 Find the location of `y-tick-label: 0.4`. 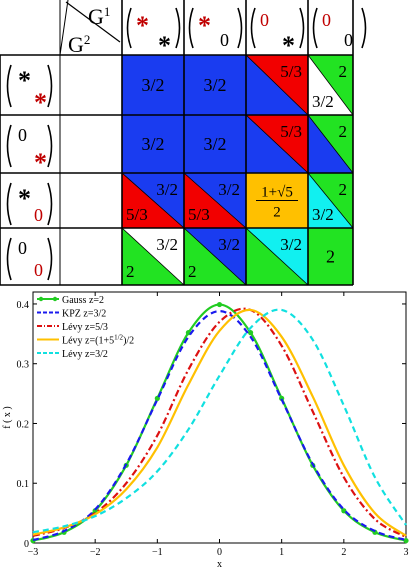

y-tick-label: 0.4 is located at coordinates (23, 305).